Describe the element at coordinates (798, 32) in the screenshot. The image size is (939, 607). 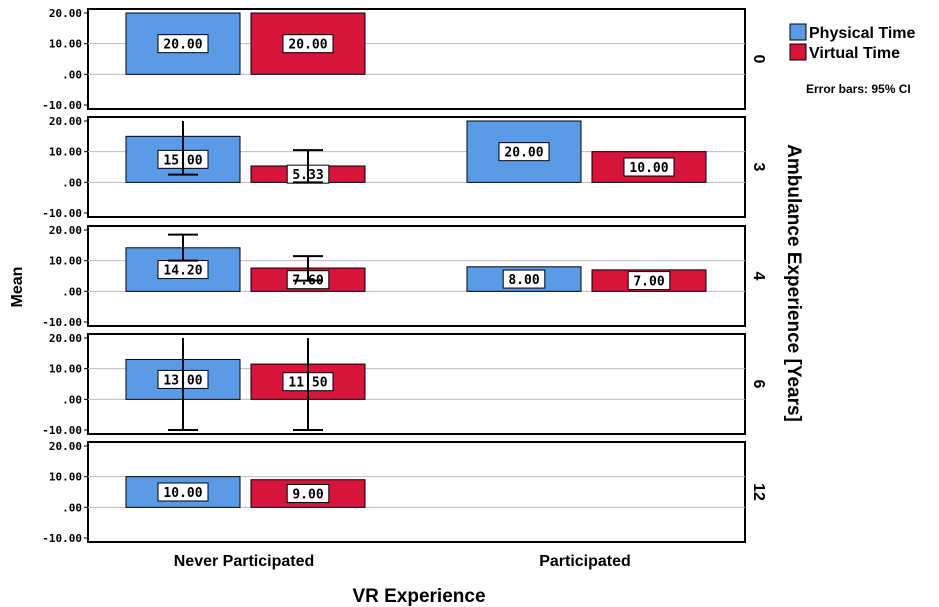
I see `legend-swatch-physical-time` at that location.